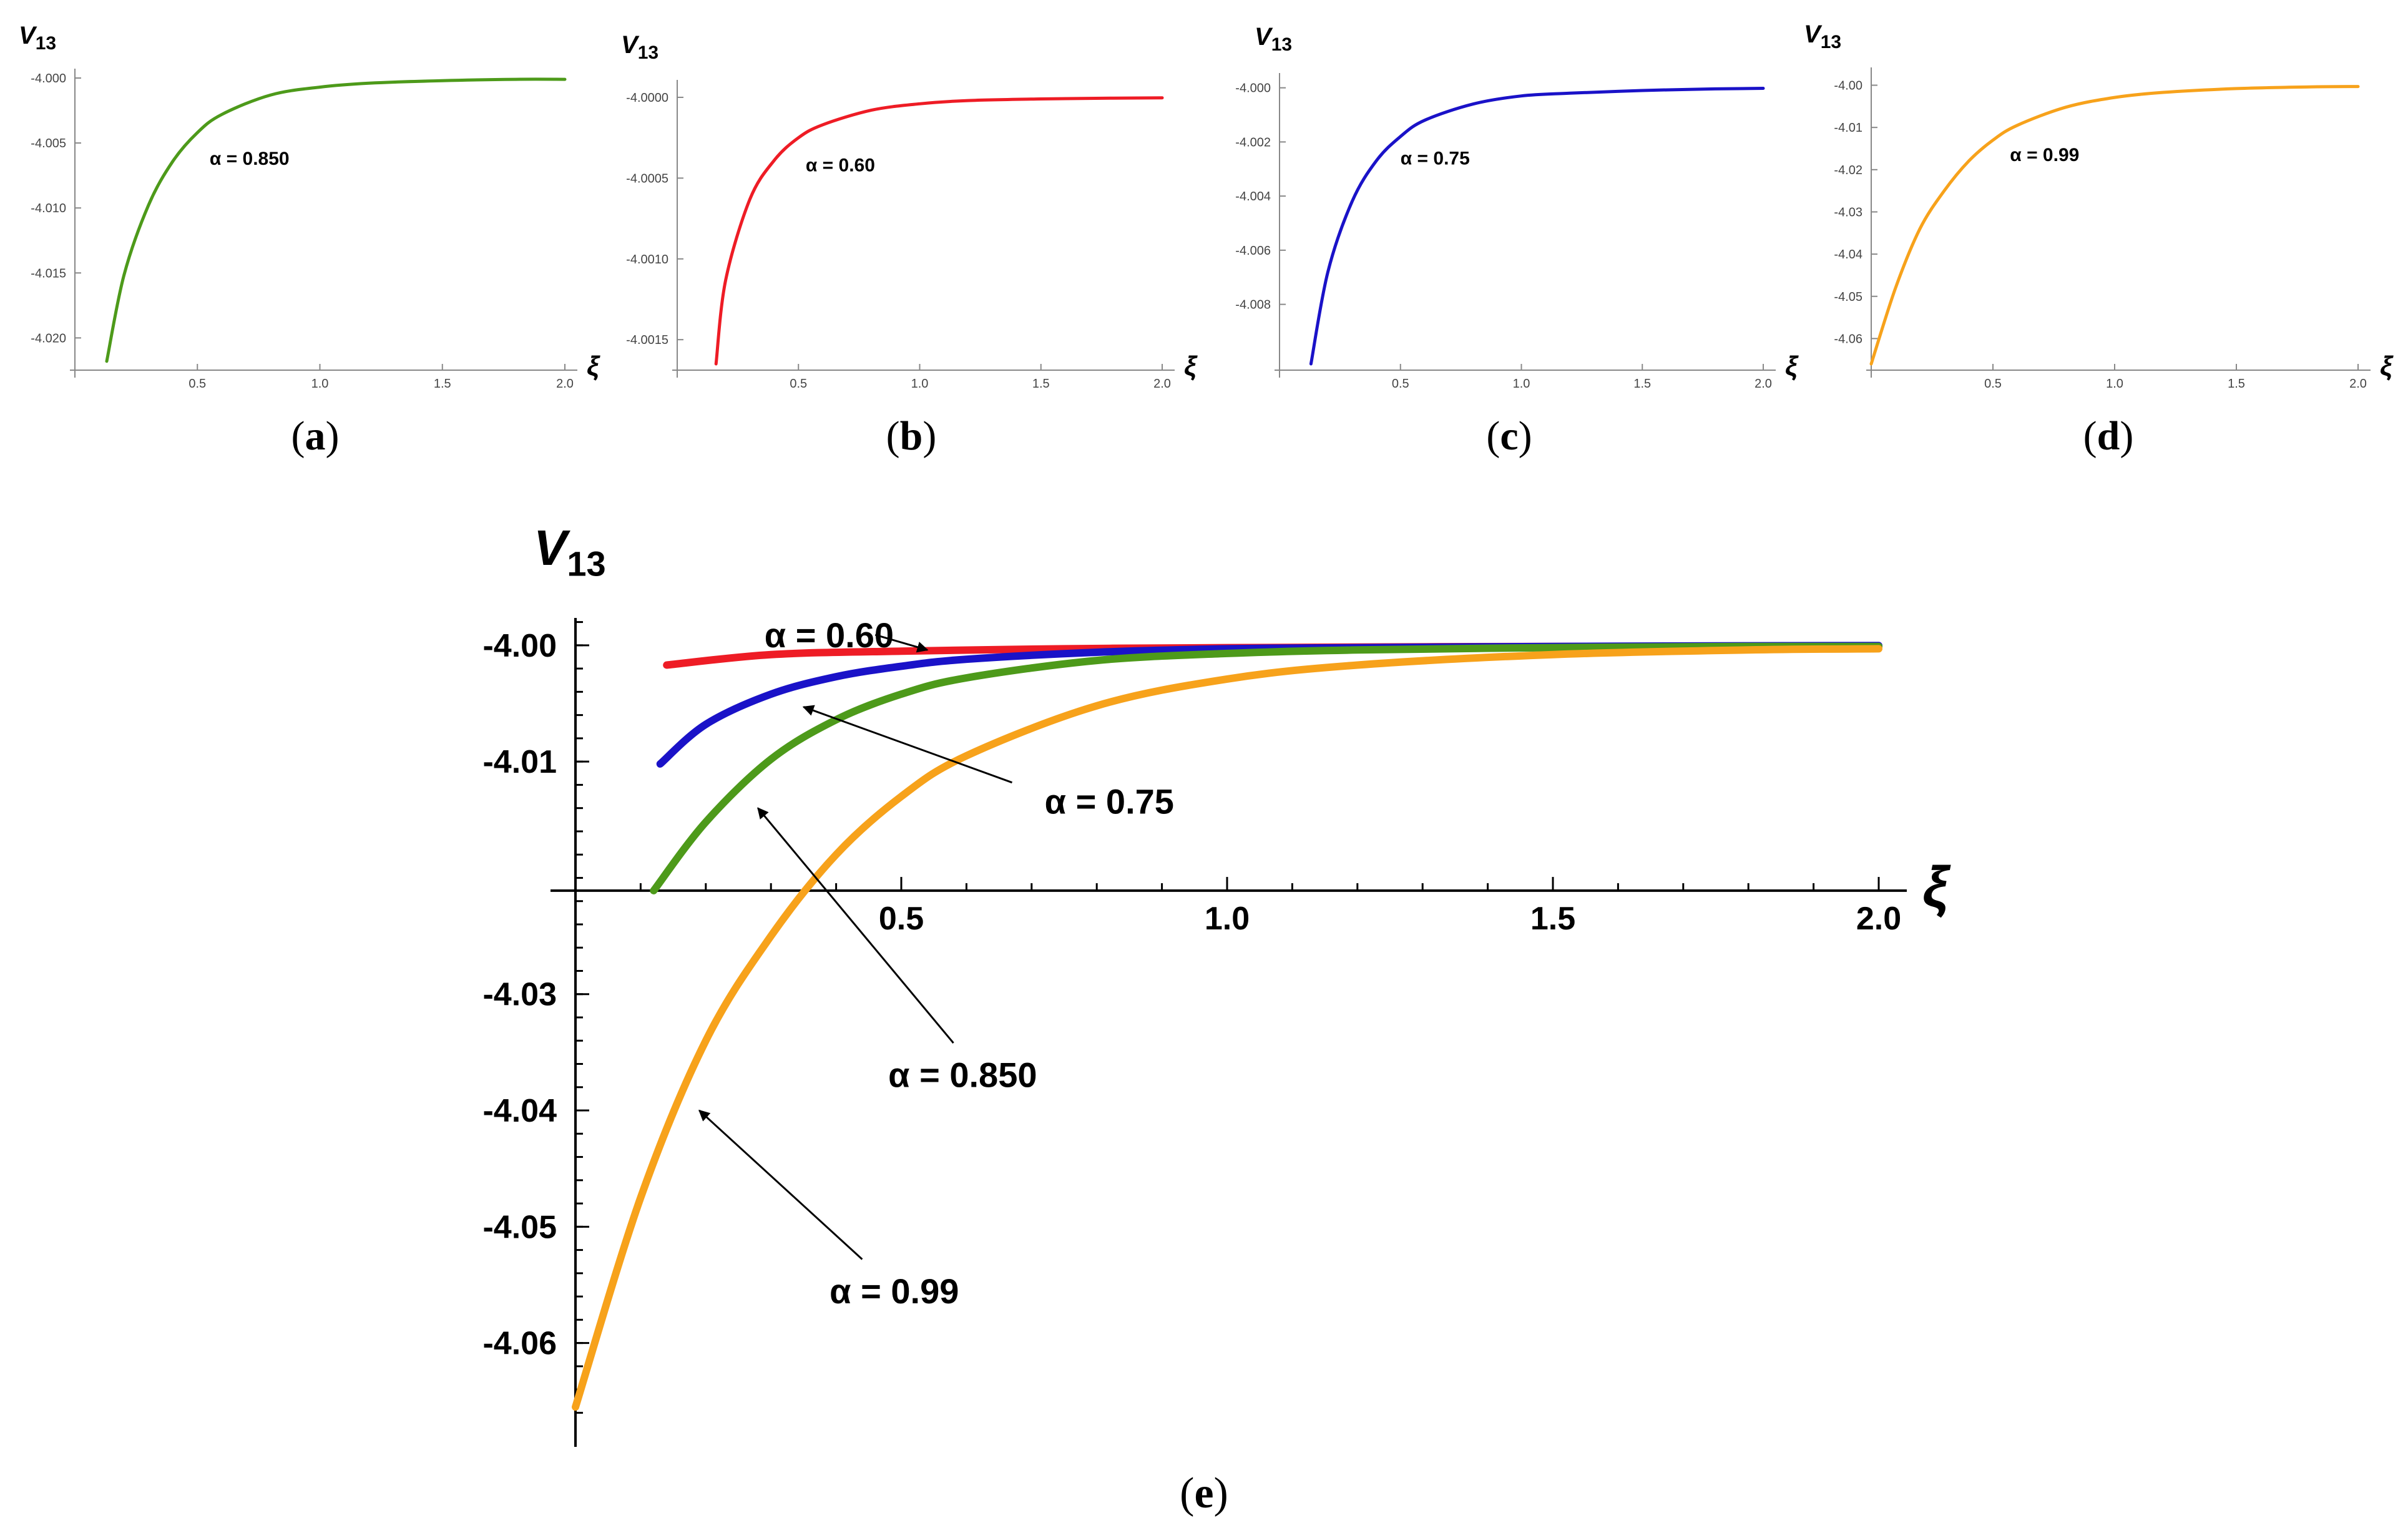 This screenshot has width=2408, height=1528. I want to click on y-tick-label: -4.04, so click(519, 1111).